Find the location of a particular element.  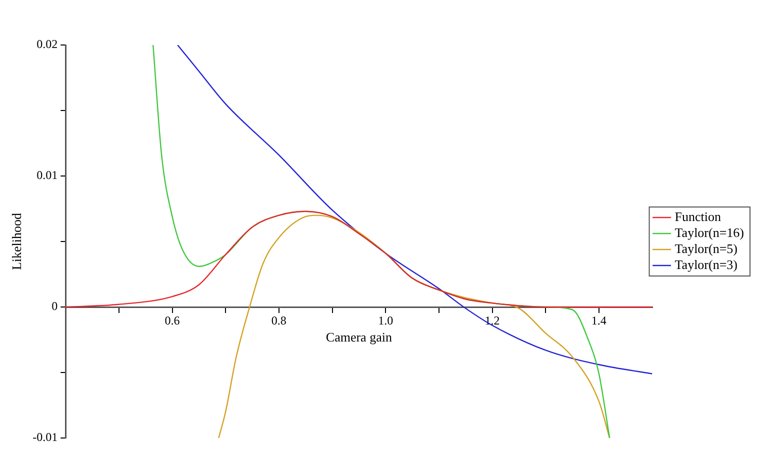

x-tick-label: 0.8 is located at coordinates (278, 320).